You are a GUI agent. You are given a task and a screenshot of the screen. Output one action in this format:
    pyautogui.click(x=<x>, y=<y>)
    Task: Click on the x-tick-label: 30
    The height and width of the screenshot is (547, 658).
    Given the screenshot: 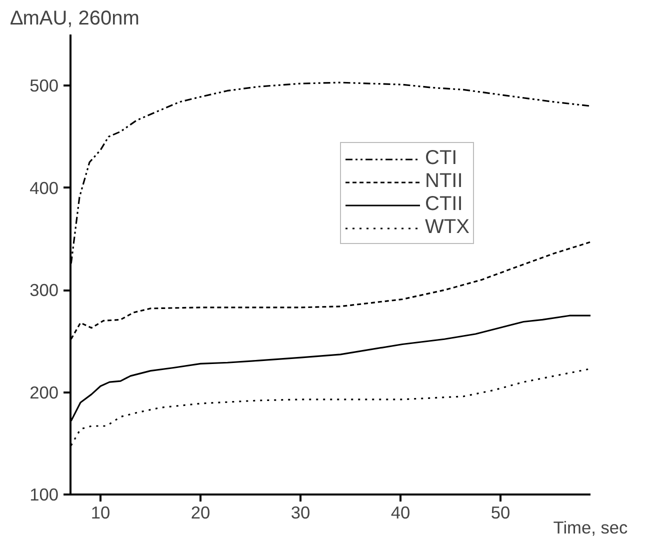 What is the action you would take?
    pyautogui.click(x=300, y=512)
    